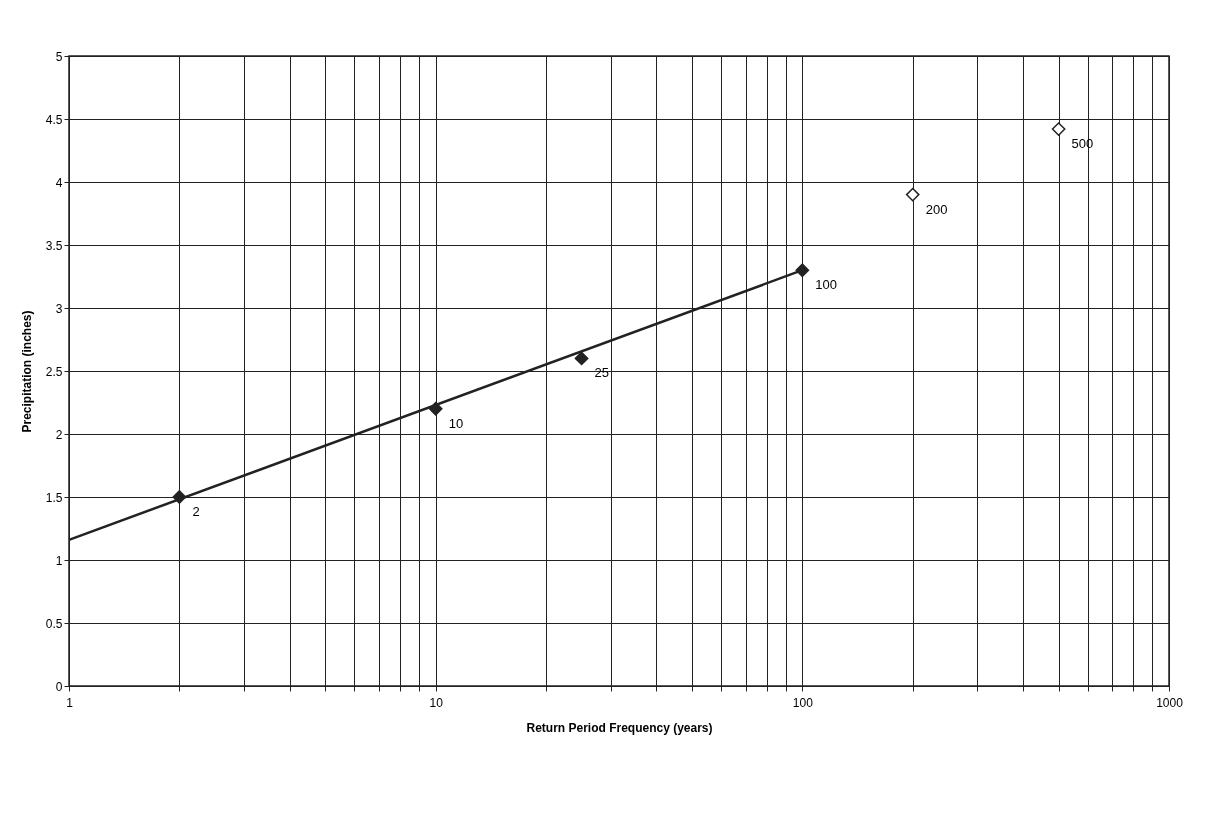 Image resolution: width=1222 pixels, height=819 pixels. Describe the element at coordinates (619, 727) in the screenshot. I see `x-axis-title: Return Period Frequency (years)` at that location.